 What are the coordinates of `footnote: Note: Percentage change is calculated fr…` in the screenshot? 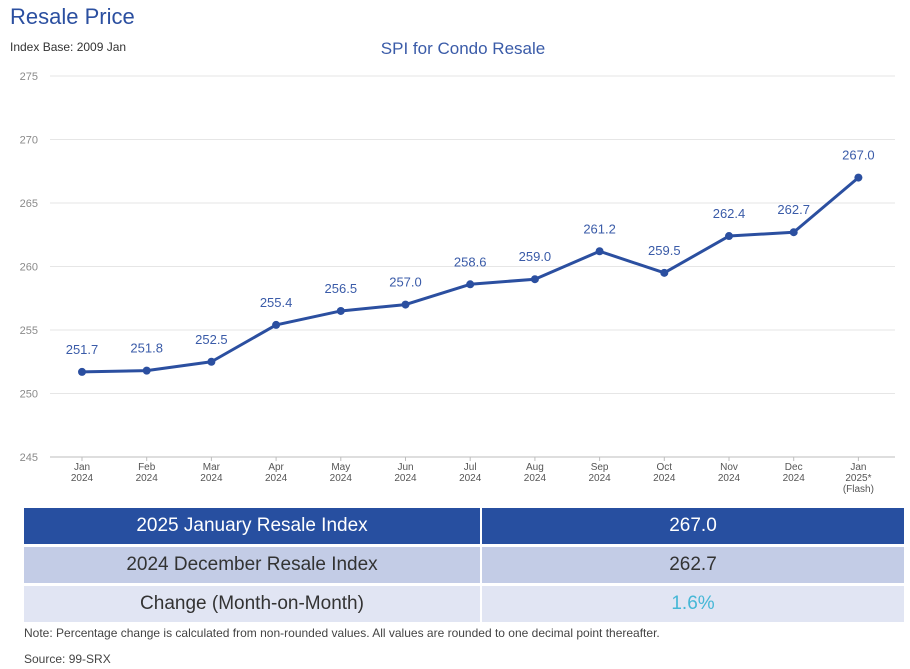 It's located at (342, 633).